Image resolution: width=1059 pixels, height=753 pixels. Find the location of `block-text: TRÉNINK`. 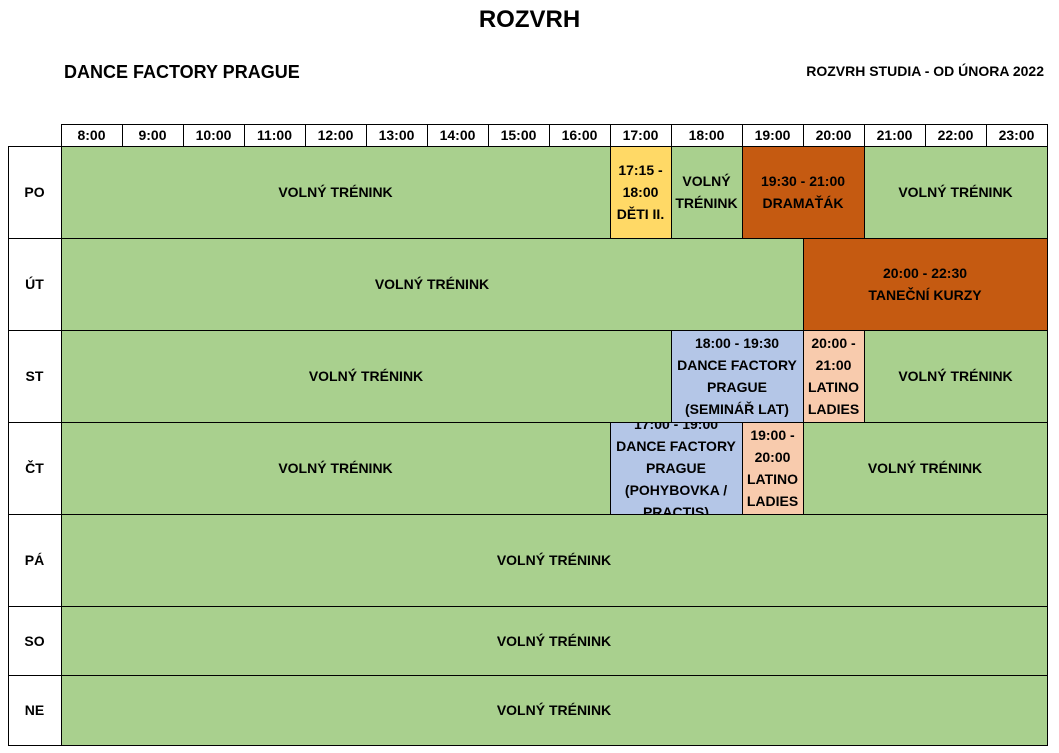

block-text: TRÉNINK is located at coordinates (706, 203).